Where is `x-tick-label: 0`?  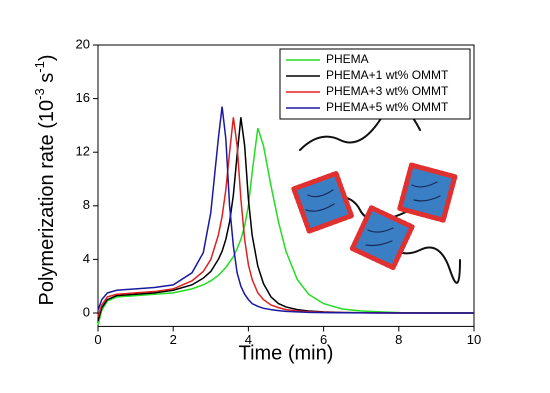
x-tick-label: 0 is located at coordinates (97, 339).